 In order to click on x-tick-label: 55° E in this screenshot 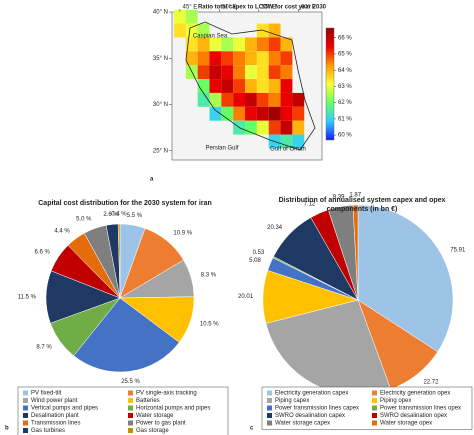, I will do `click(268, 8)`.